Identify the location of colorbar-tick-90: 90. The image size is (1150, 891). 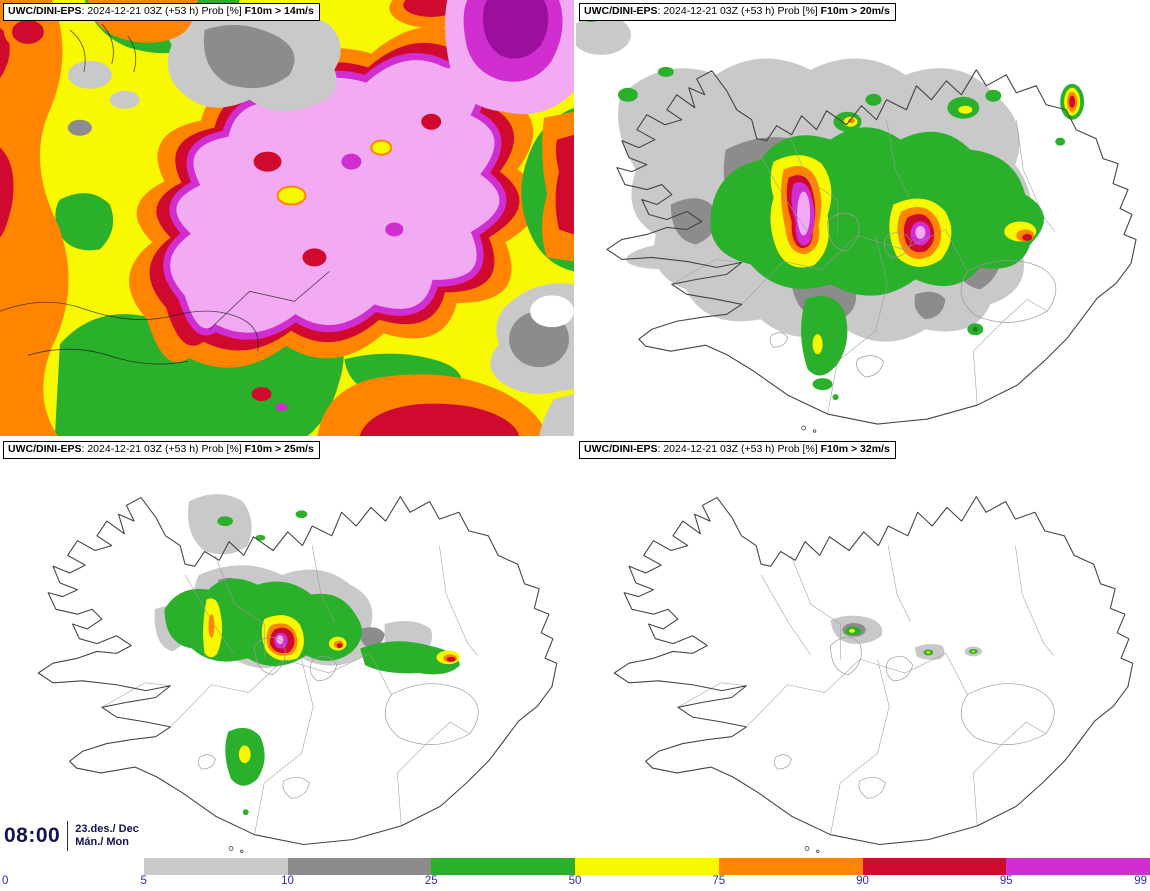
(862, 881).